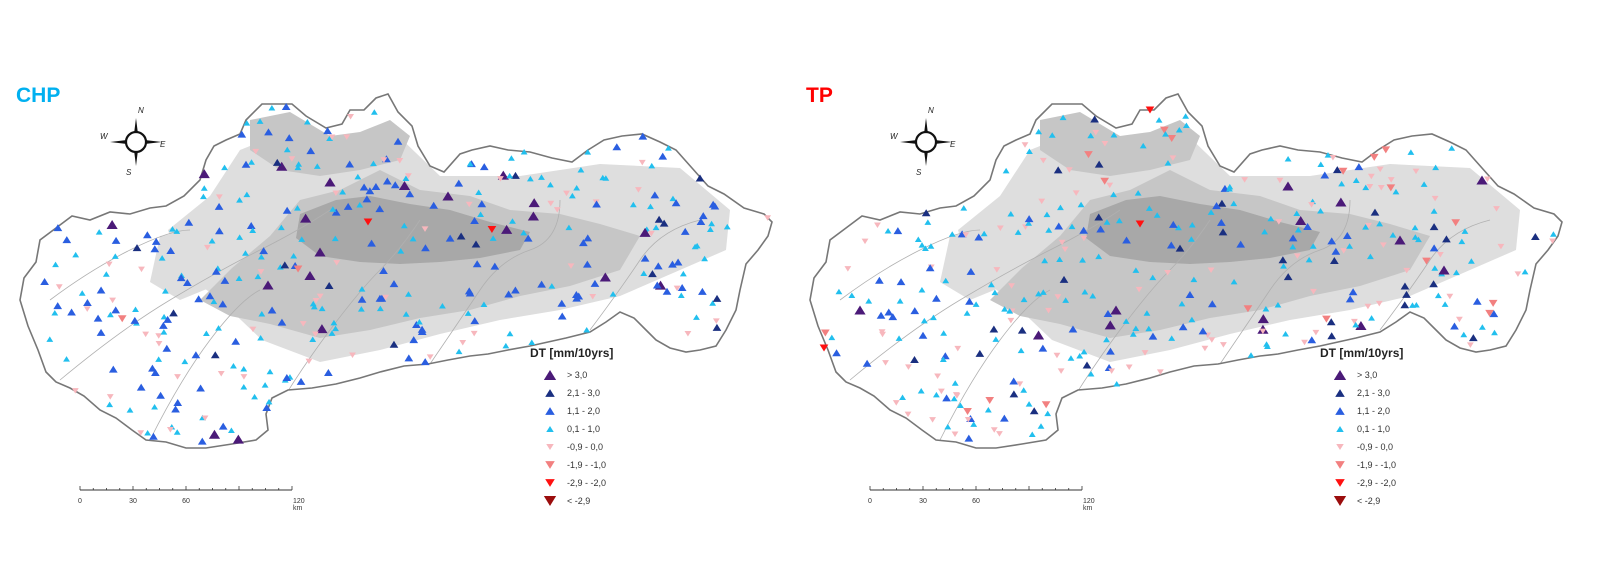 The height and width of the screenshot is (574, 1600). Describe the element at coordinates (976, 488) in the screenshot. I see `scale-bar-graphic` at that location.